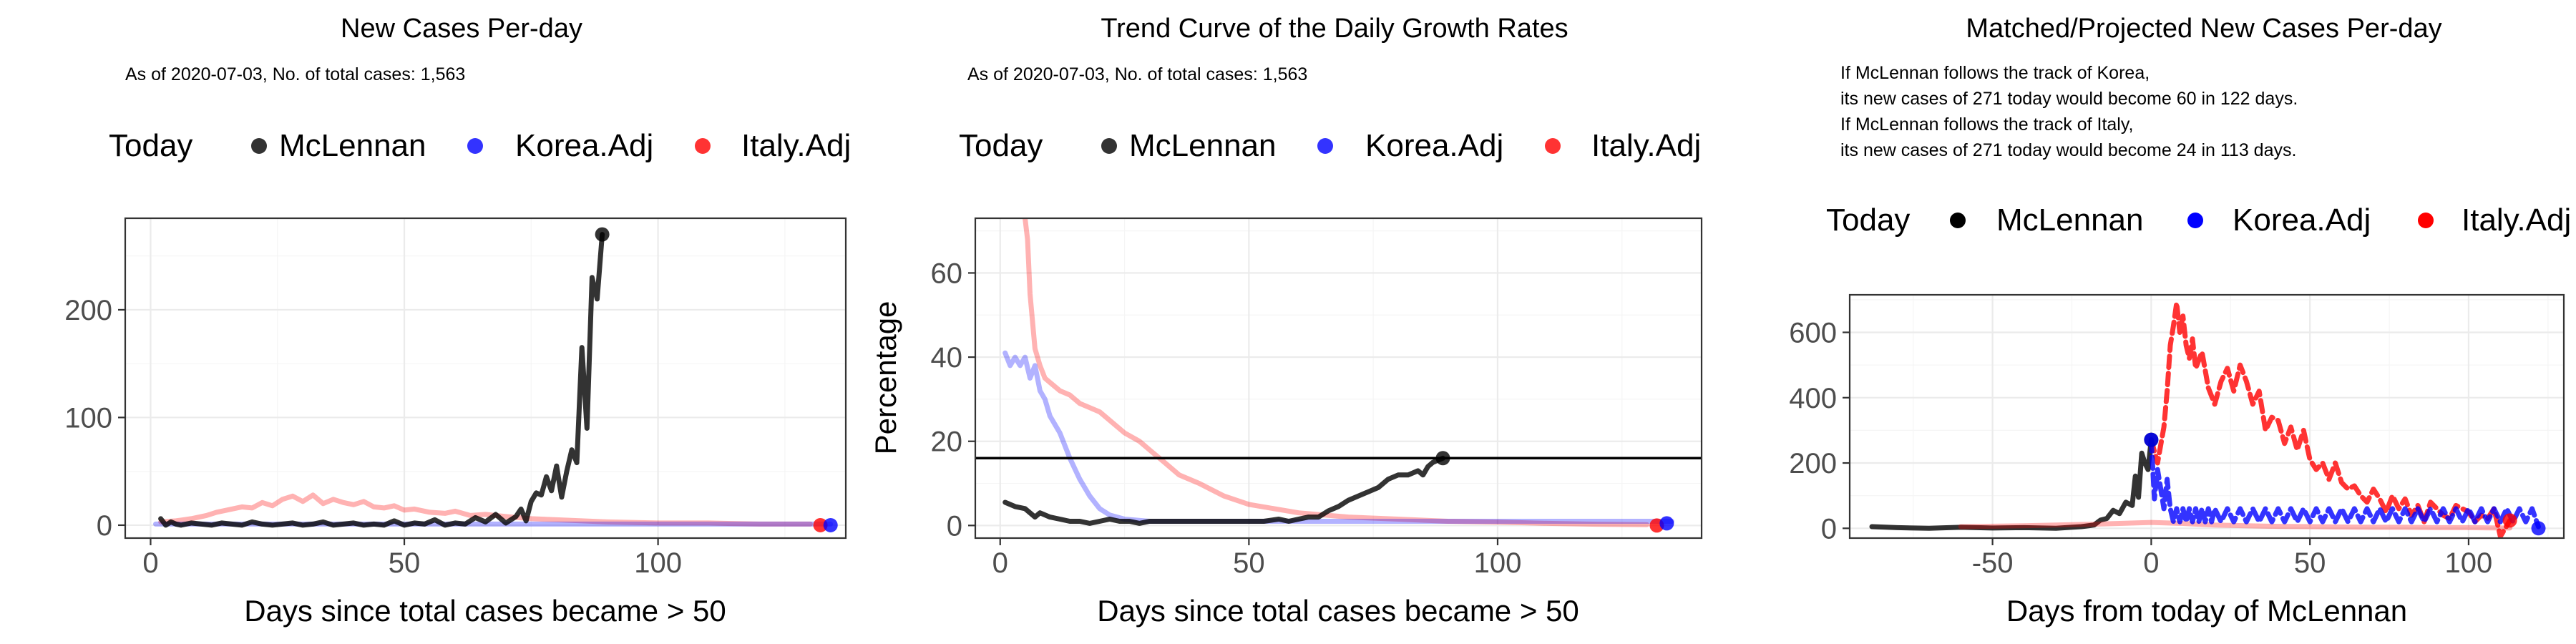 Image resolution: width=2576 pixels, height=644 pixels. I want to click on chart-title: Matched/Projected New Cases Per-day, so click(2203, 29).